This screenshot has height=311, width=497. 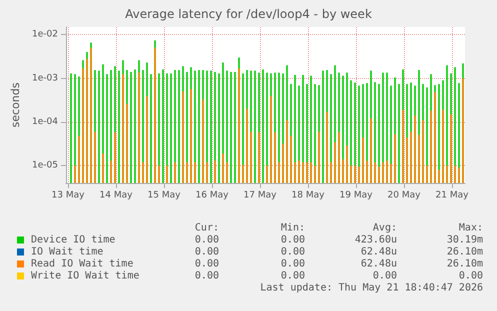 What do you see at coordinates (384, 228) in the screenshot?
I see `text: Avg:` at bounding box center [384, 228].